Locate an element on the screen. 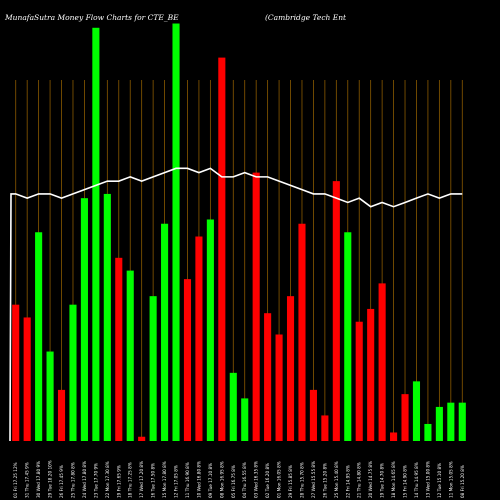  x-tick-label: 26 Fri 17.45 9% is located at coordinates (61, 481).